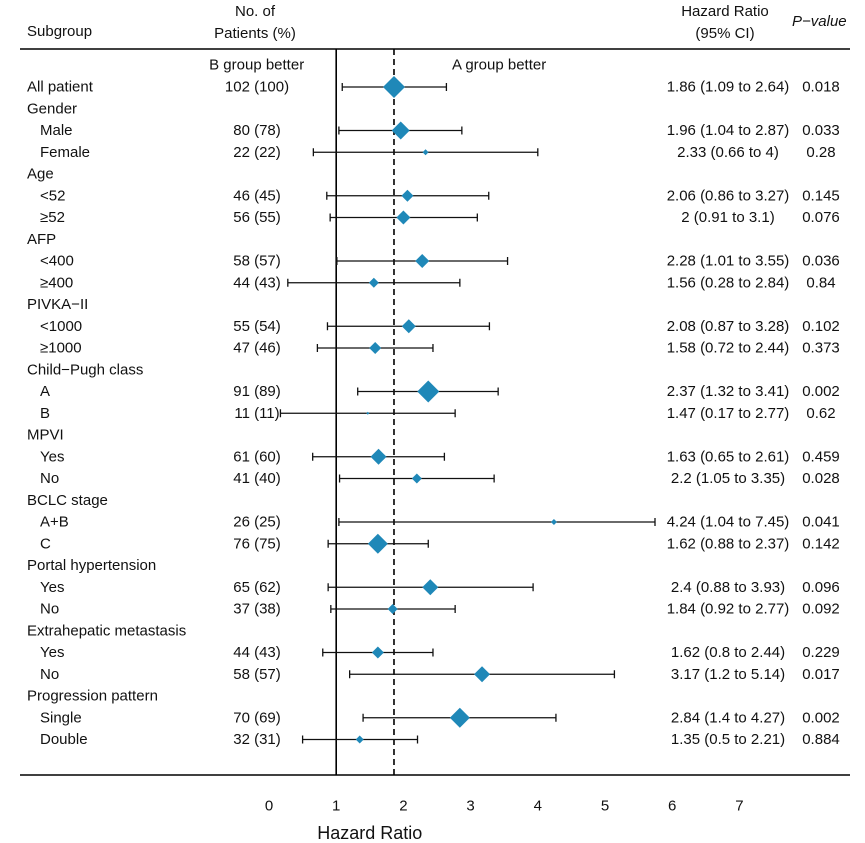 This screenshot has height=843, width=865. What do you see at coordinates (52, 195) in the screenshot?
I see `row-label: <52` at bounding box center [52, 195].